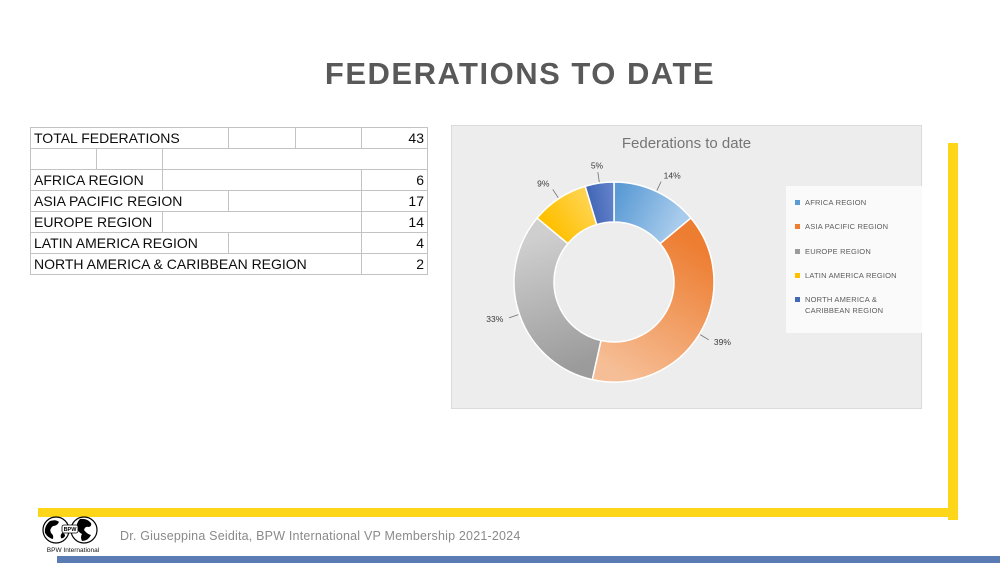 The image size is (1000, 563). I want to click on count-cell: 6, so click(394, 180).